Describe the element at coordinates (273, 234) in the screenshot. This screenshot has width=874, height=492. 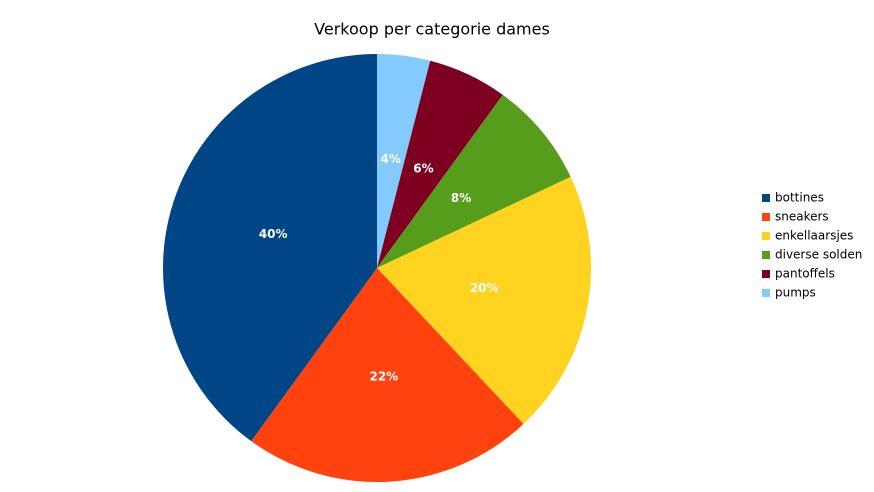
I see `data-label: 40%` at that location.